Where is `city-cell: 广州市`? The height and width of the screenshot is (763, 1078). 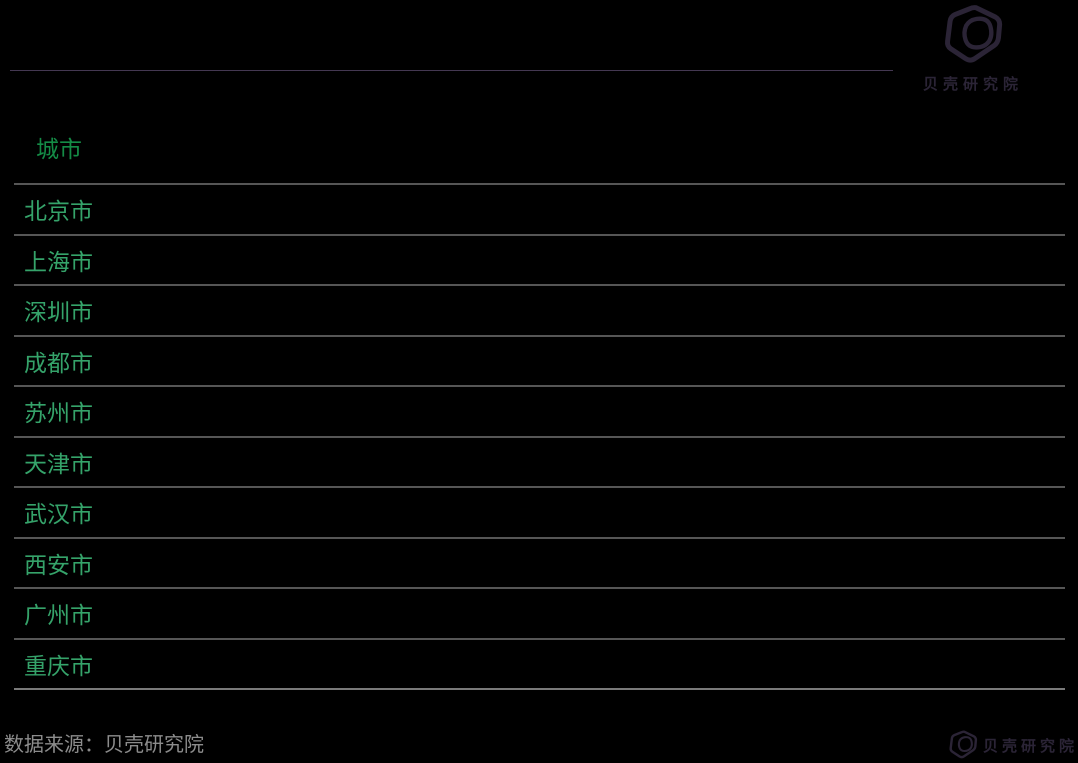 city-cell: 广州市 is located at coordinates (58, 615).